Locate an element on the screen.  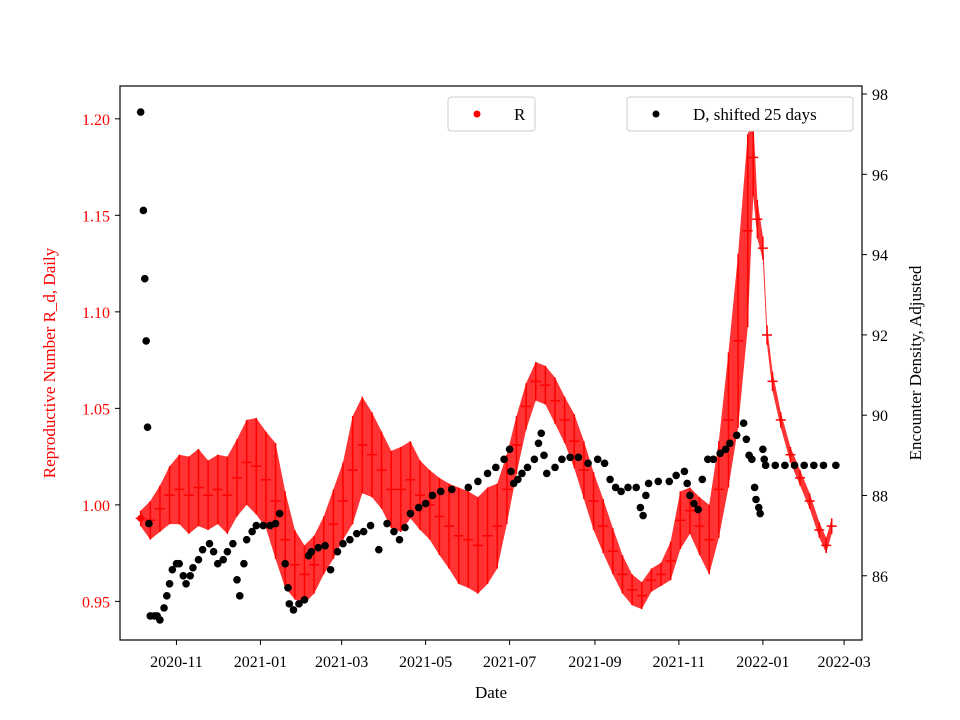
legend-r-label: R is located at coordinates (520, 114).